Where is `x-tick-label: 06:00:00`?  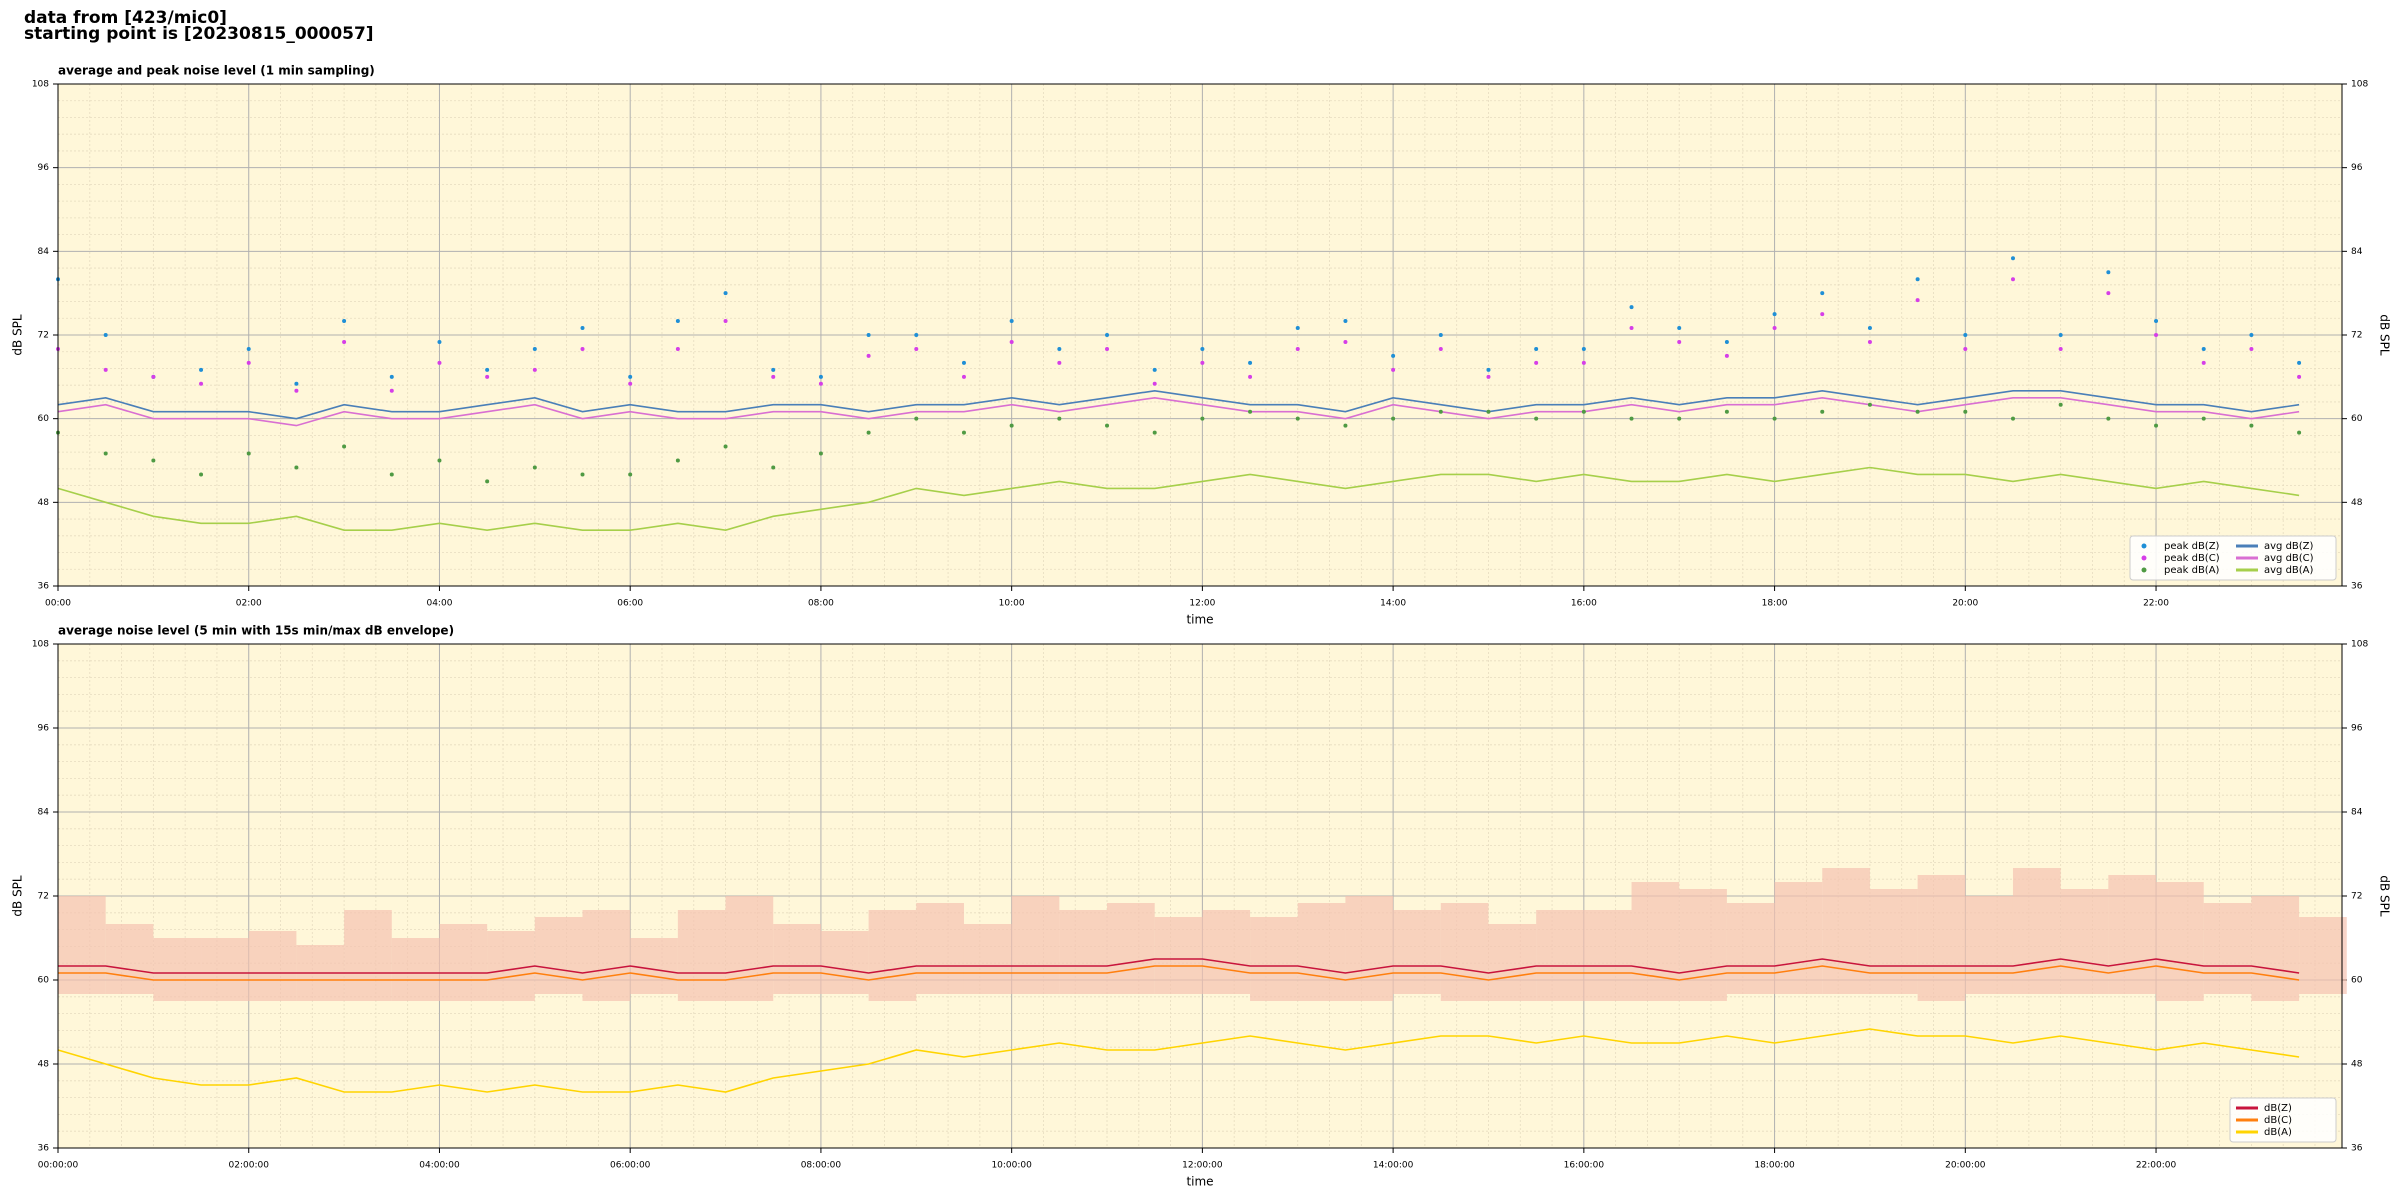 x-tick-label: 06:00:00 is located at coordinates (630, 1166).